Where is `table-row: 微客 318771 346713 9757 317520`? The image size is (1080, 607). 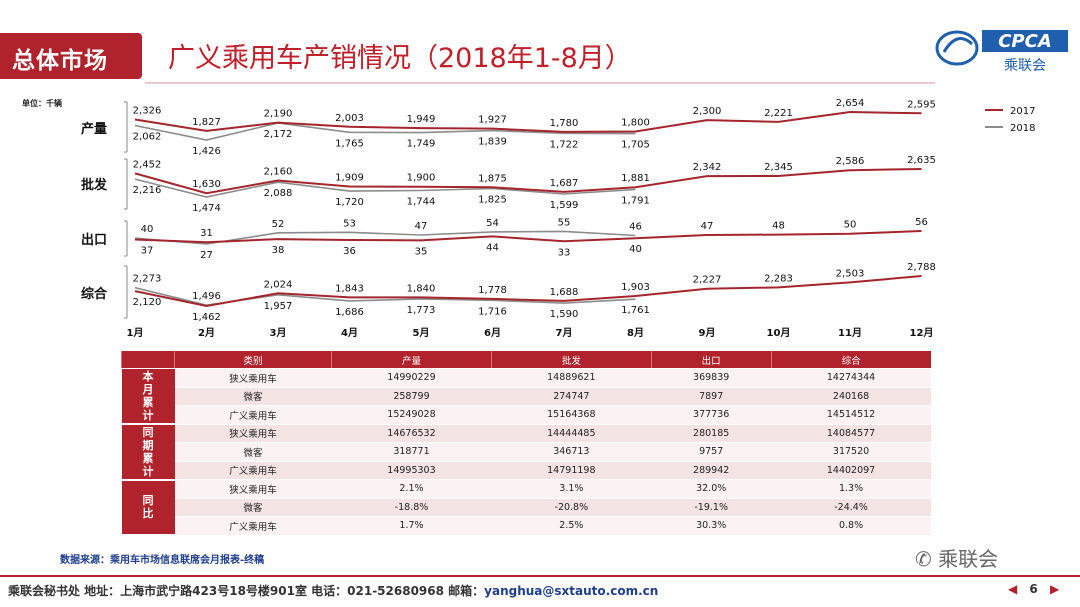
table-row: 微客 318771 346713 9757 317520 is located at coordinates (526, 452).